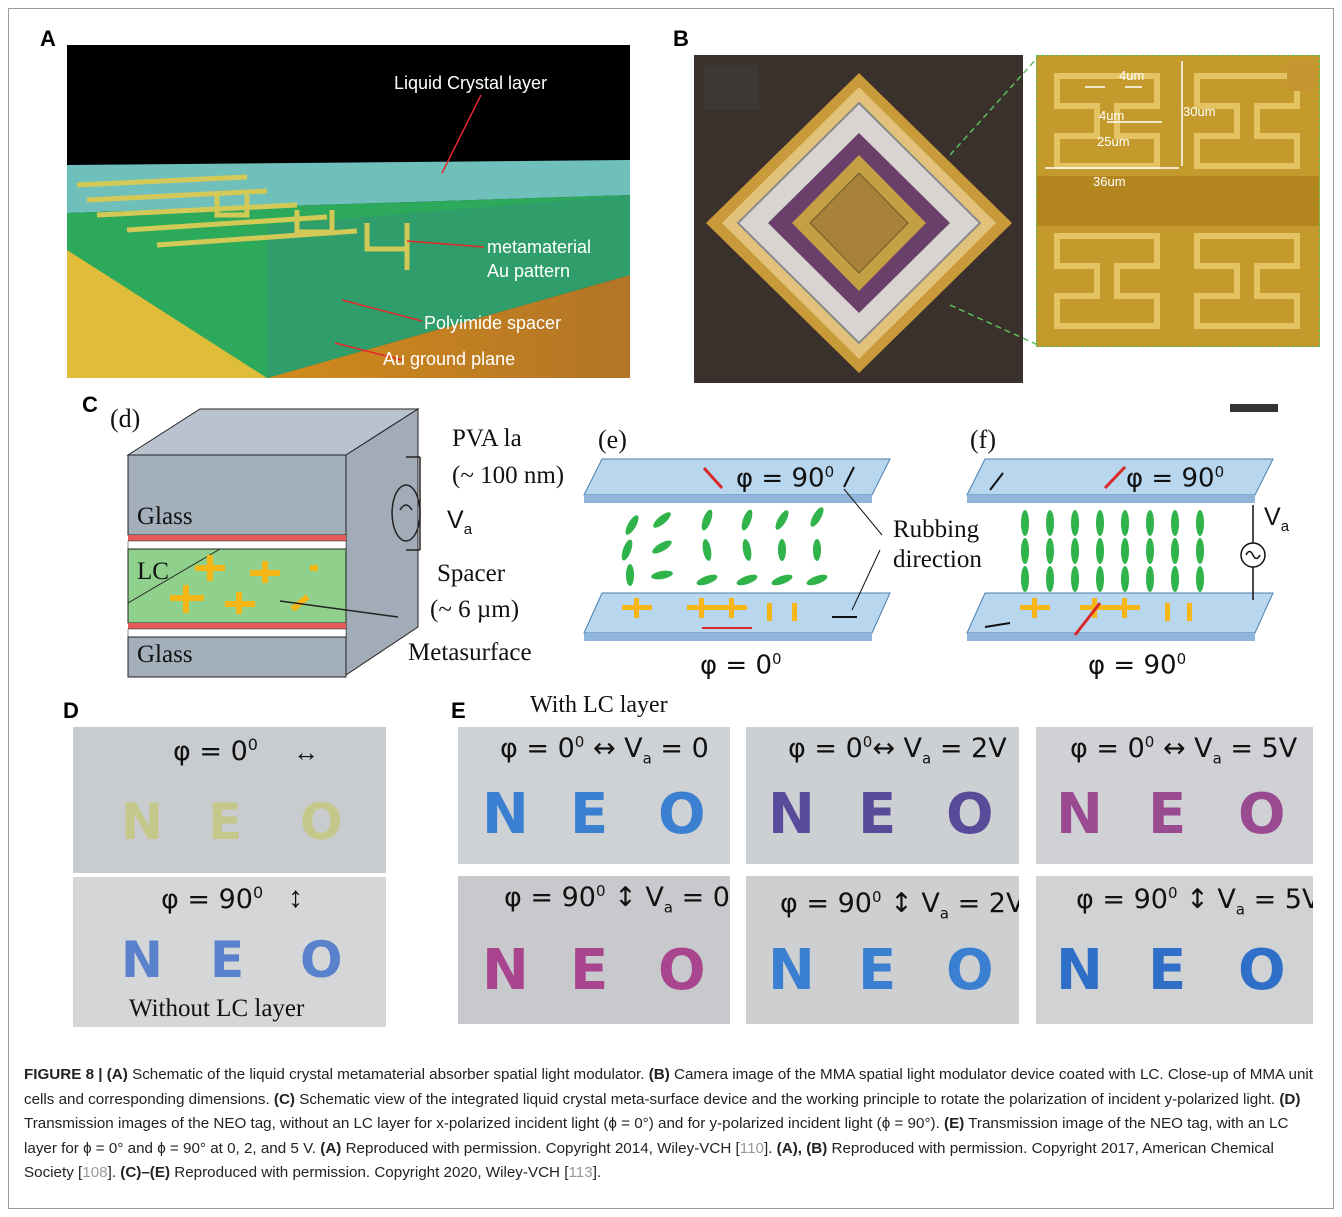  Describe the element at coordinates (599, 705) in the screenshot. I see `with-lc-header: With LC layer` at that location.